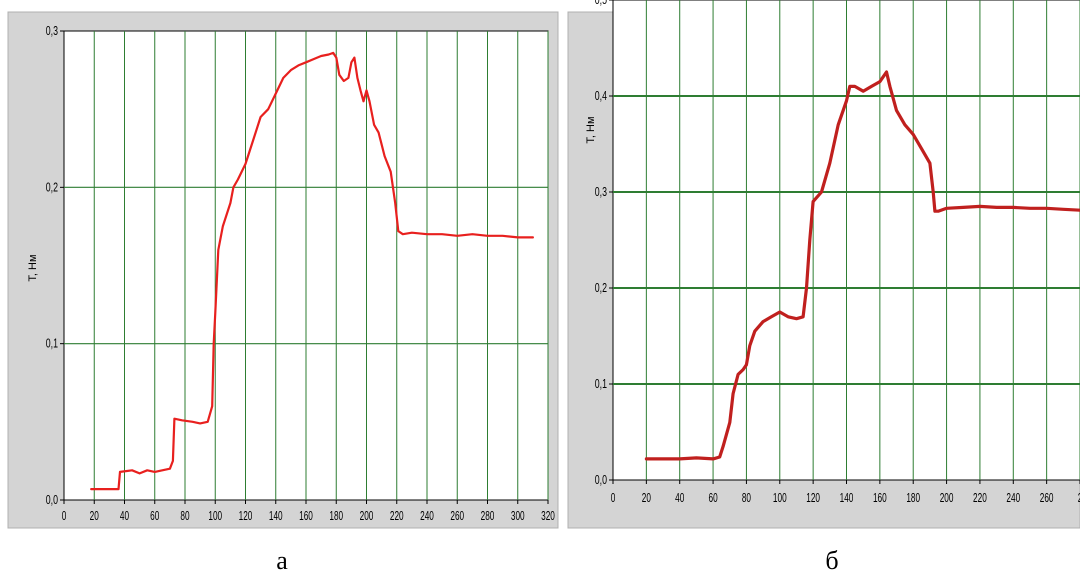 The image size is (1080, 584). Describe the element at coordinates (282, 560) in the screenshot. I see `caption-a: а` at that location.